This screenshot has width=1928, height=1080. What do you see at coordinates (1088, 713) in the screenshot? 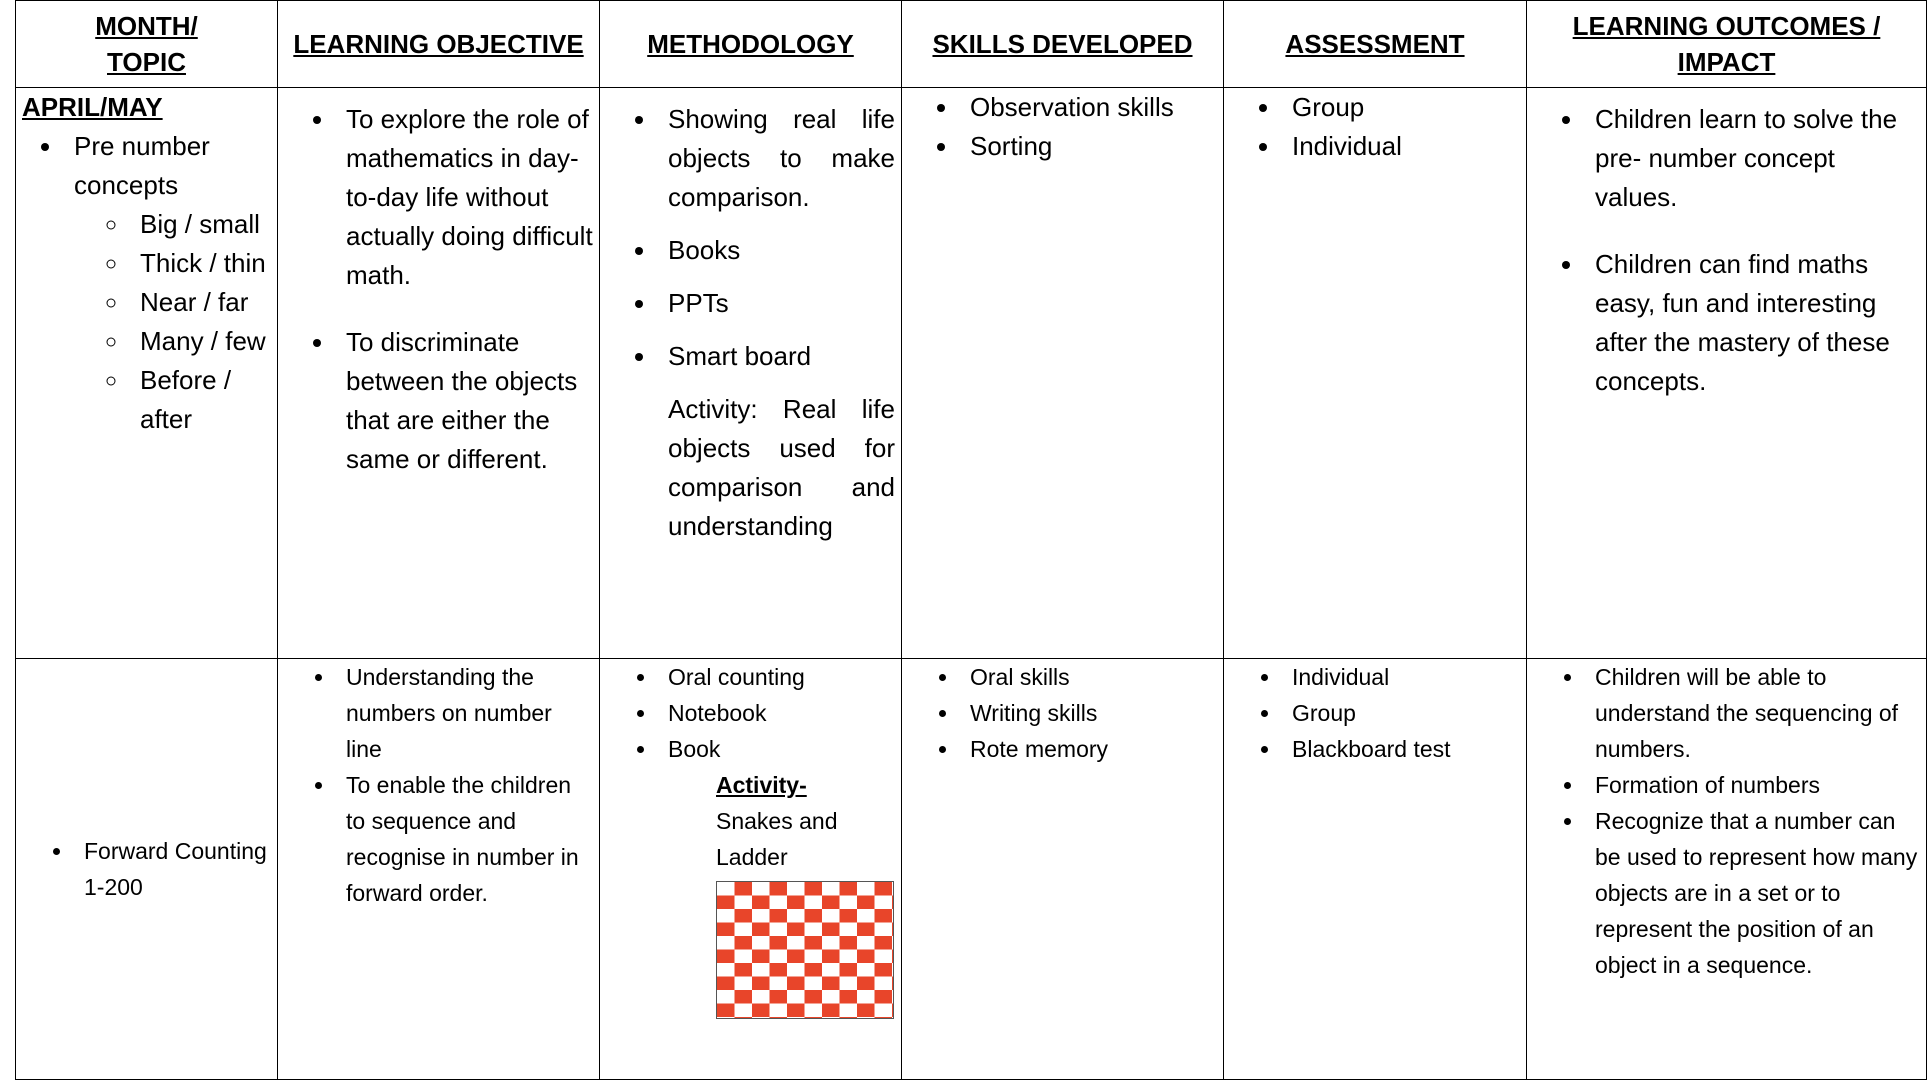
I see `bullet-item: Writing skills` at bounding box center [1088, 713].